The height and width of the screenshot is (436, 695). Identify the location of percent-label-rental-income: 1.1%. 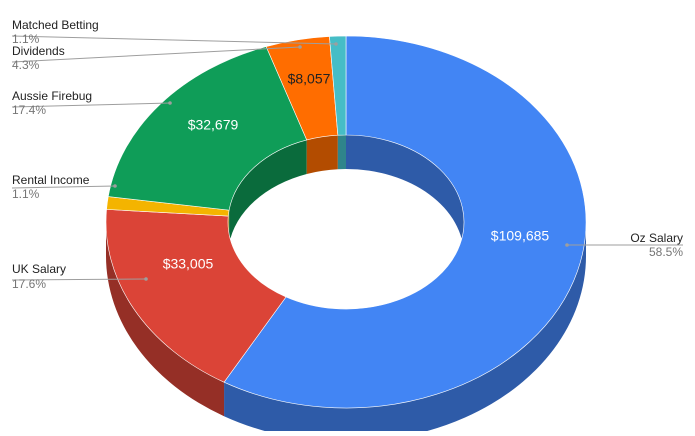
(26, 194).